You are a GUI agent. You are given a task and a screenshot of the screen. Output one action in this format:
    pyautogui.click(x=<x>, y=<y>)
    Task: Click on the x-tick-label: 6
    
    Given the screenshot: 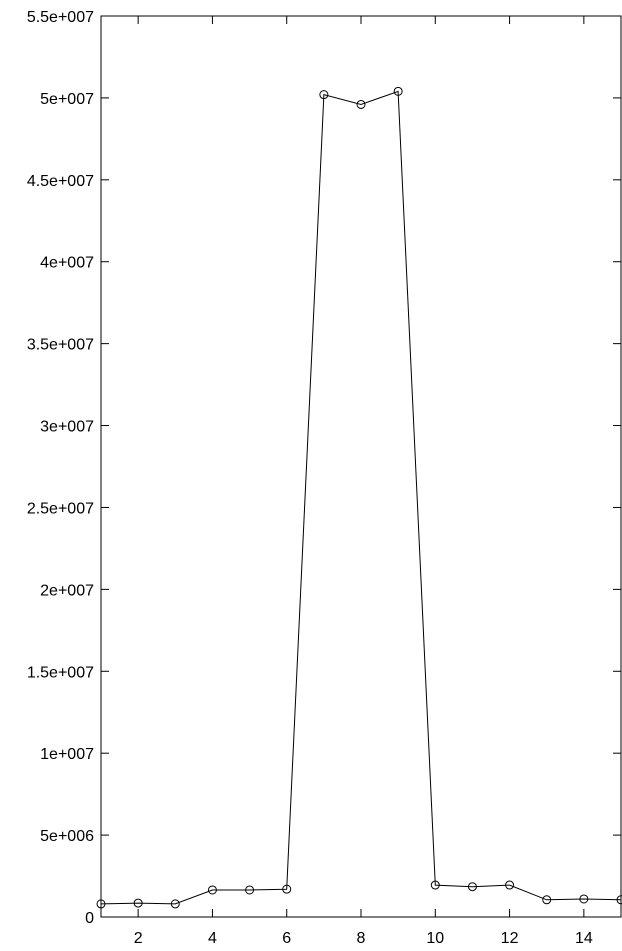 What is the action you would take?
    pyautogui.click(x=286, y=938)
    